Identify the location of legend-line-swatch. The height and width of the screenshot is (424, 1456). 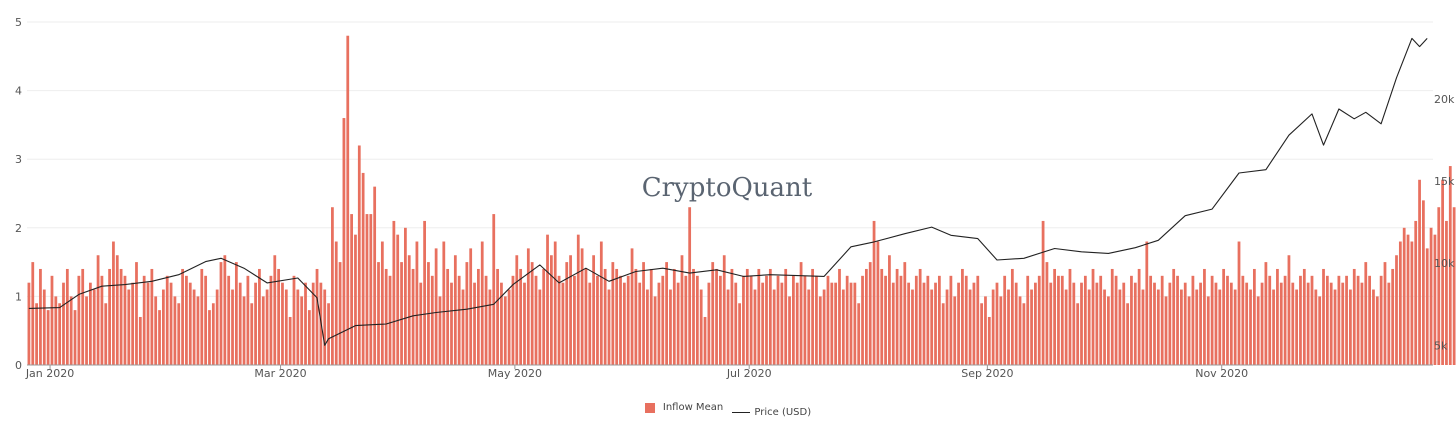
(741, 412).